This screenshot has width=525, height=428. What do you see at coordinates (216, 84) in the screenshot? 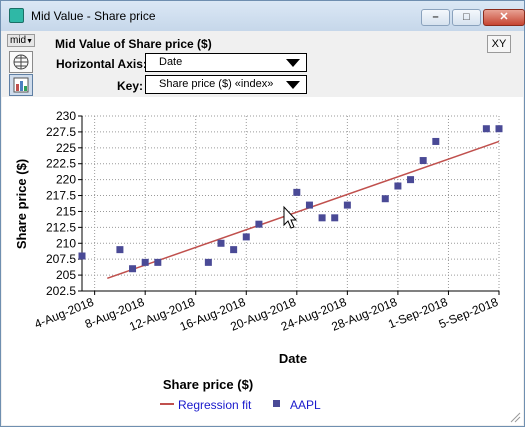
I see `key-value: Share price ($) «index»` at bounding box center [216, 84].